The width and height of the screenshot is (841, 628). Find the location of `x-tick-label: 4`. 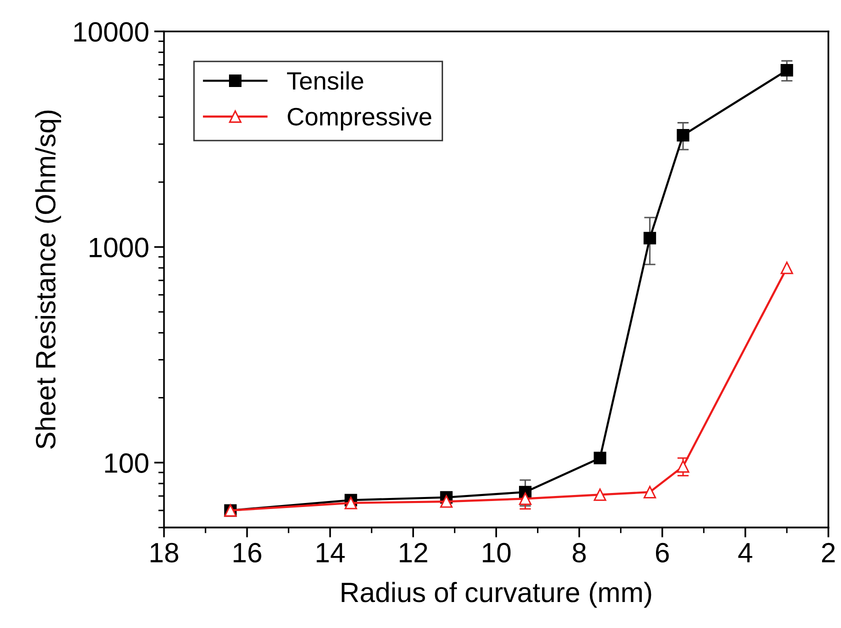

x-tick-label: 4 is located at coordinates (745, 552).